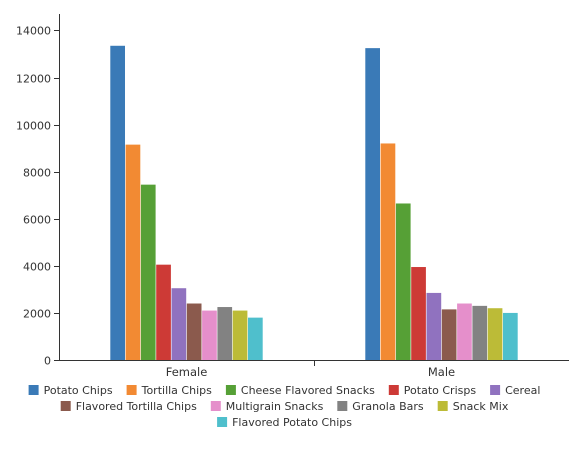 Image resolution: width=569 pixels, height=451 pixels. I want to click on legend-label: Cheese Flavored Snacks, so click(308, 390).